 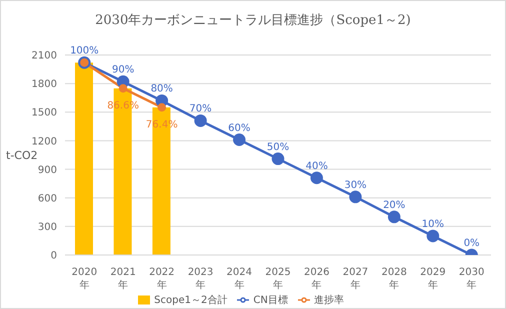 What do you see at coordinates (472, 243) in the screenshot?
I see `annotation: 0%` at bounding box center [472, 243].